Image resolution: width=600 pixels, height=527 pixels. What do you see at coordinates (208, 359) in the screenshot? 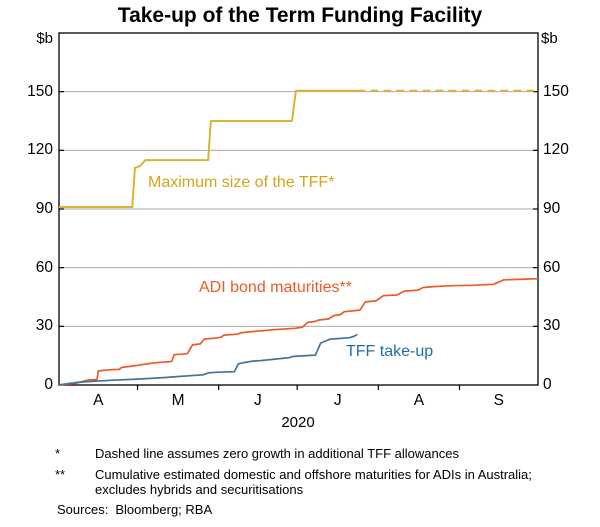
I see `series-line-tff-take-up` at bounding box center [208, 359].